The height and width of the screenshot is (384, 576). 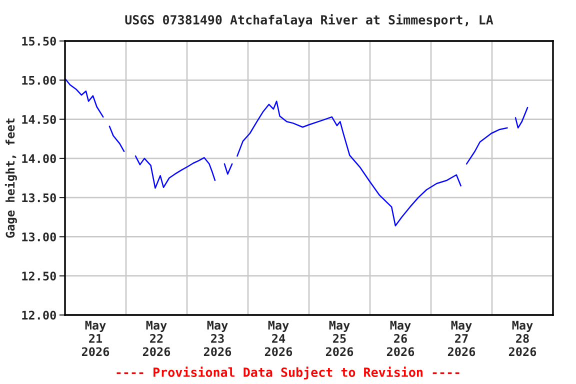 What do you see at coordinates (39, 41) in the screenshot?
I see `y-tick-label: 15.50` at bounding box center [39, 41].